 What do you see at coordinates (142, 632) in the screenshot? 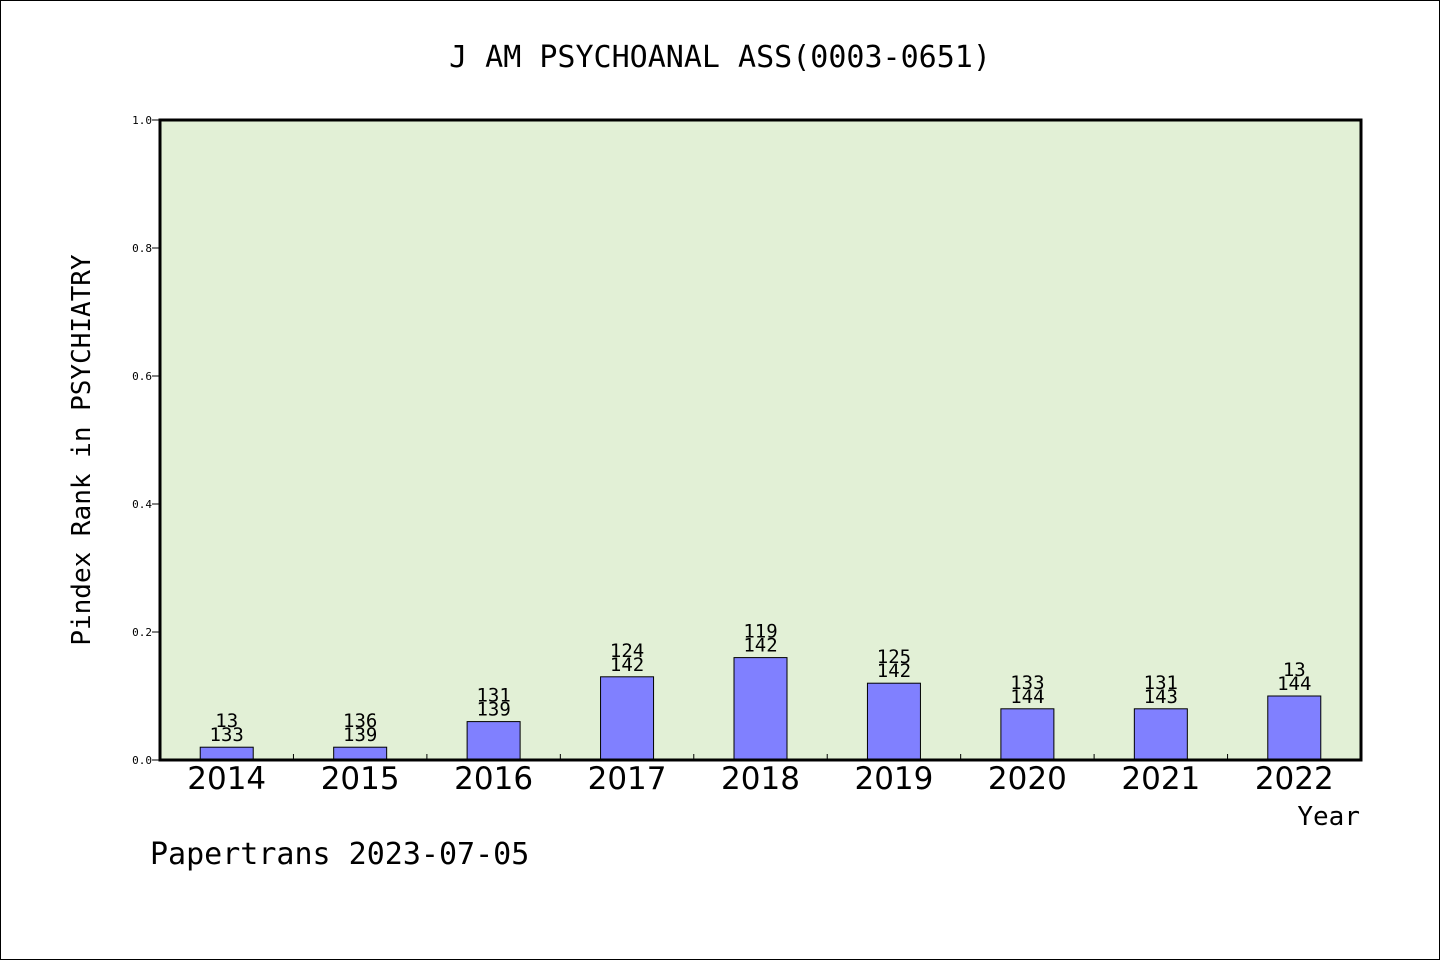
I see `y-tick-label: 0.2` at bounding box center [142, 632].